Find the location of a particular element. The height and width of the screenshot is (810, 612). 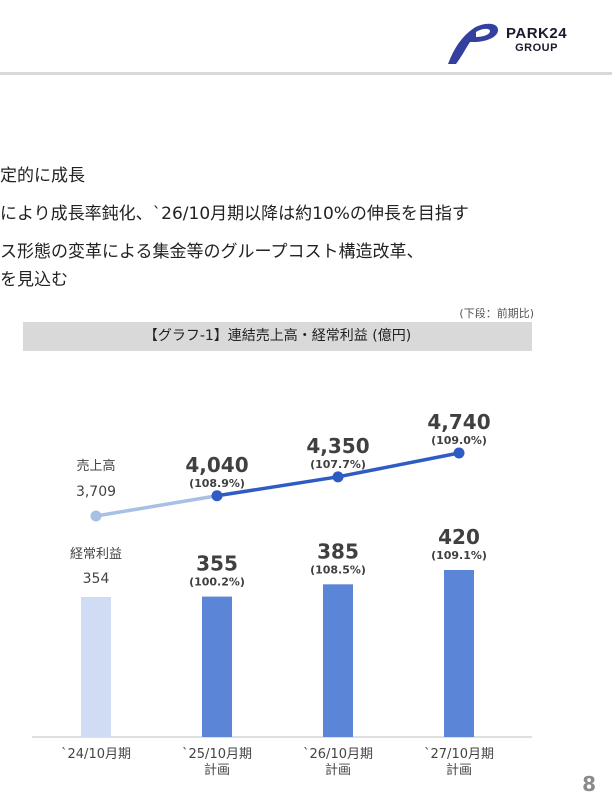

growth-label-sales: (109.0%) is located at coordinates (459, 440).